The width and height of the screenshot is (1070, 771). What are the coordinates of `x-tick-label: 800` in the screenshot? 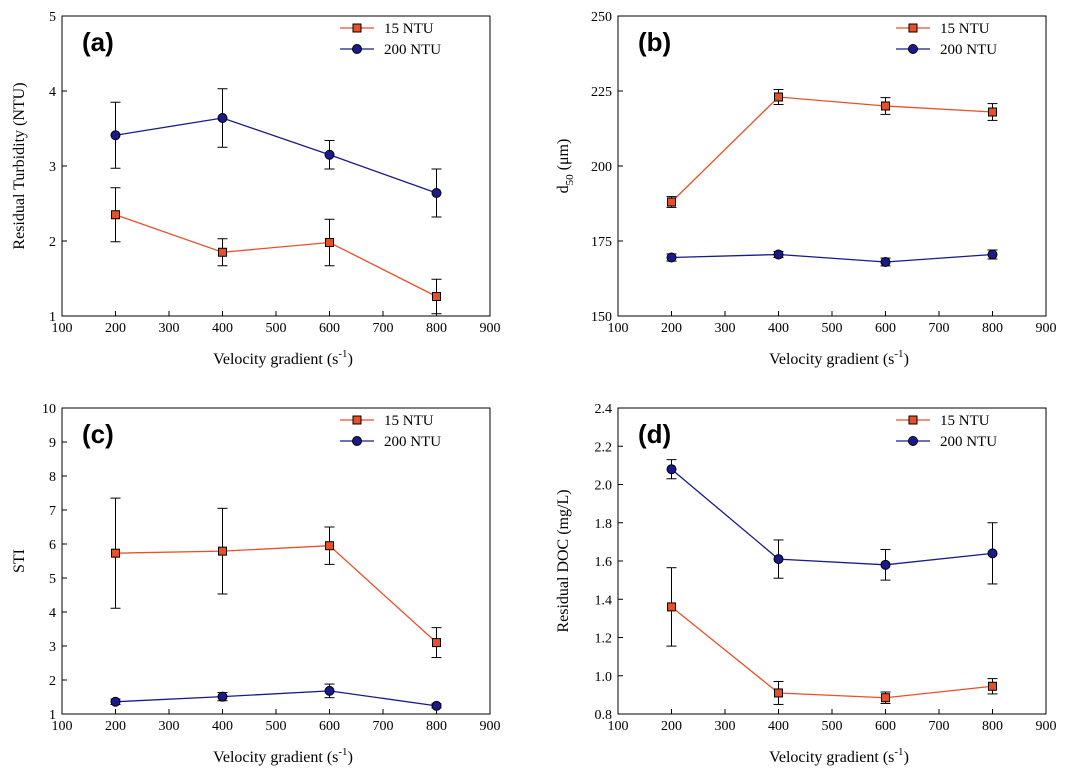 It's located at (436, 328).